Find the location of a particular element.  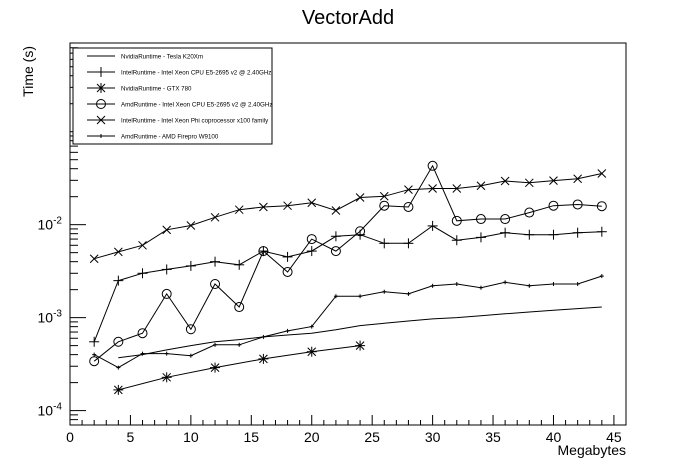

x-tick-label: 20 is located at coordinates (312, 437).